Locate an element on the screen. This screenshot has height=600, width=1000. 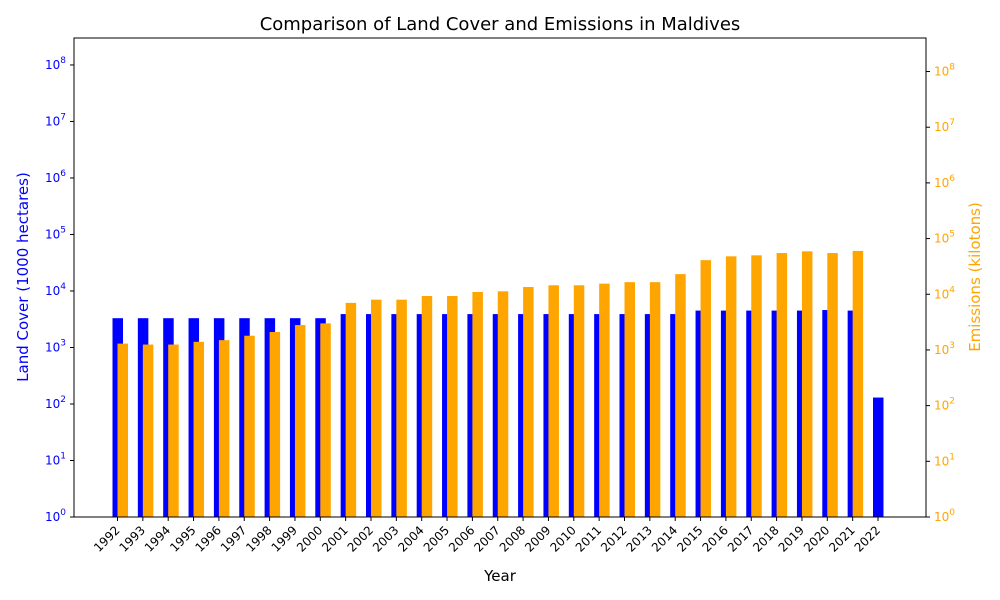
x-tick-label: 1992 is located at coordinates (106, 538).